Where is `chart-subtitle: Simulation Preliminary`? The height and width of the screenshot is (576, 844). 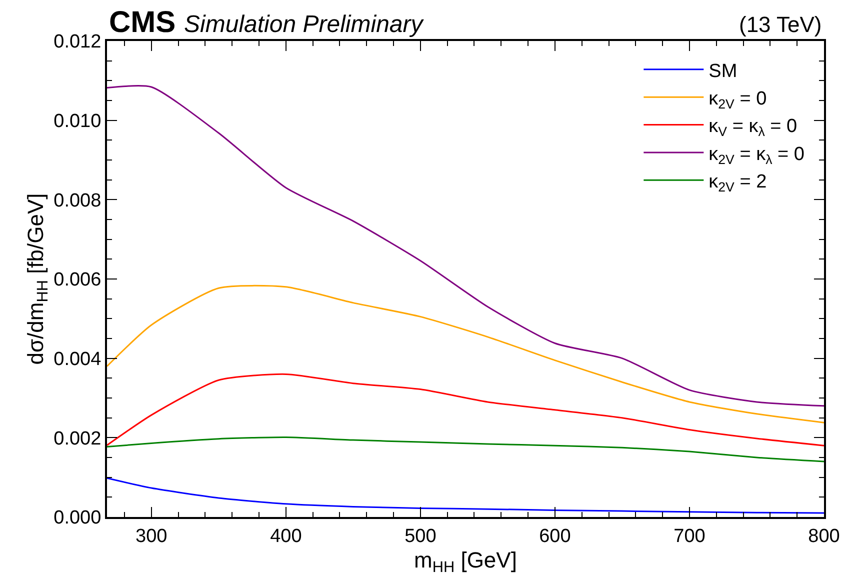
chart-subtitle: Simulation Preliminary is located at coordinates (304, 24).